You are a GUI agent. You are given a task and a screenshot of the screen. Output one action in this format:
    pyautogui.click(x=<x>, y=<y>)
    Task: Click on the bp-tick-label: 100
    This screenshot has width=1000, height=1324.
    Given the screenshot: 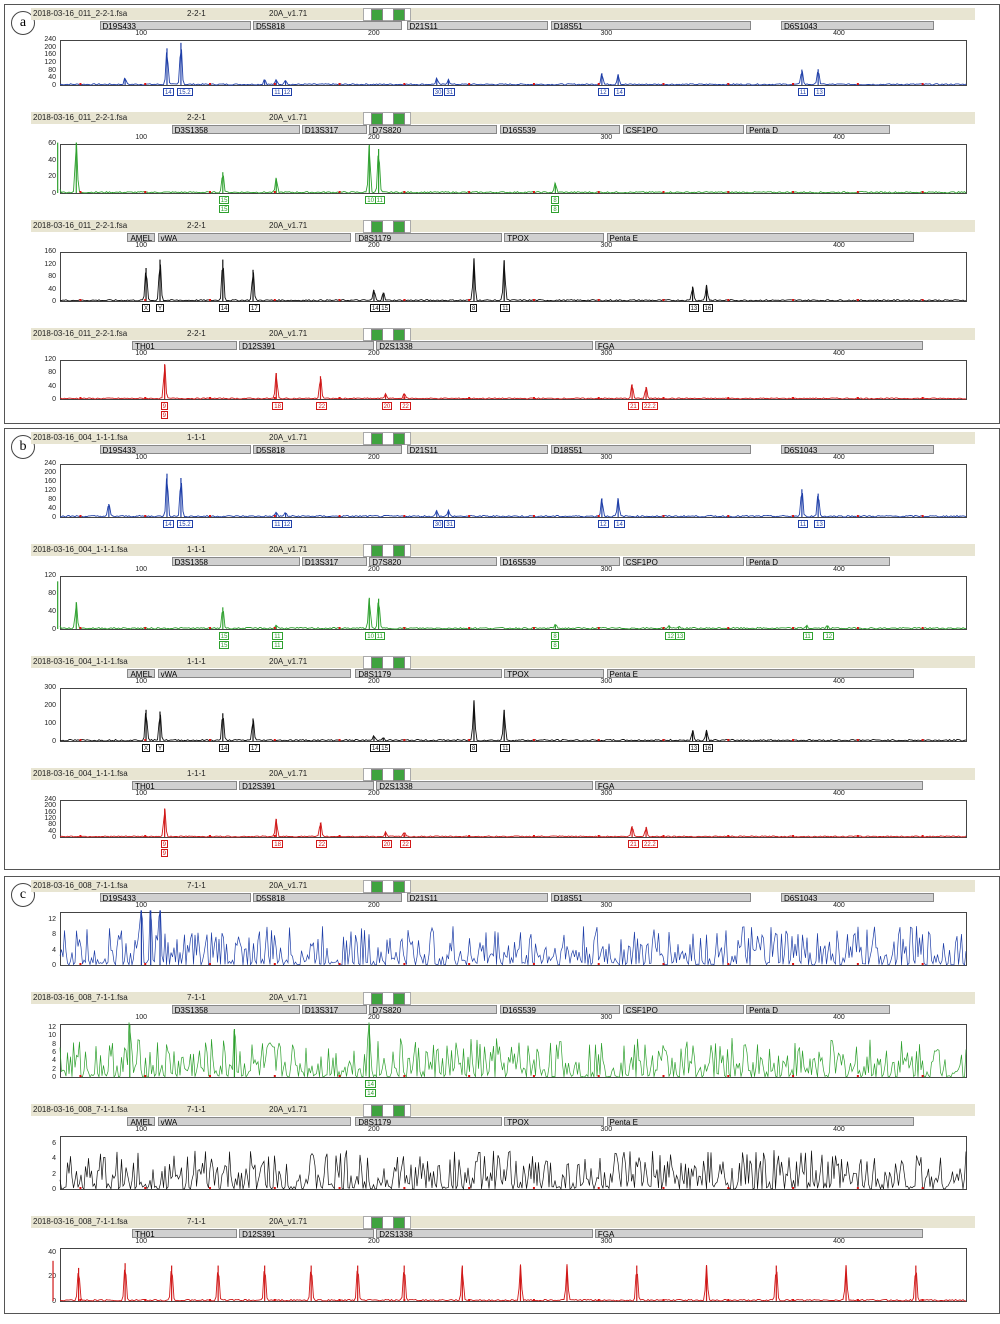 What is the action you would take?
    pyautogui.click(x=141, y=569)
    